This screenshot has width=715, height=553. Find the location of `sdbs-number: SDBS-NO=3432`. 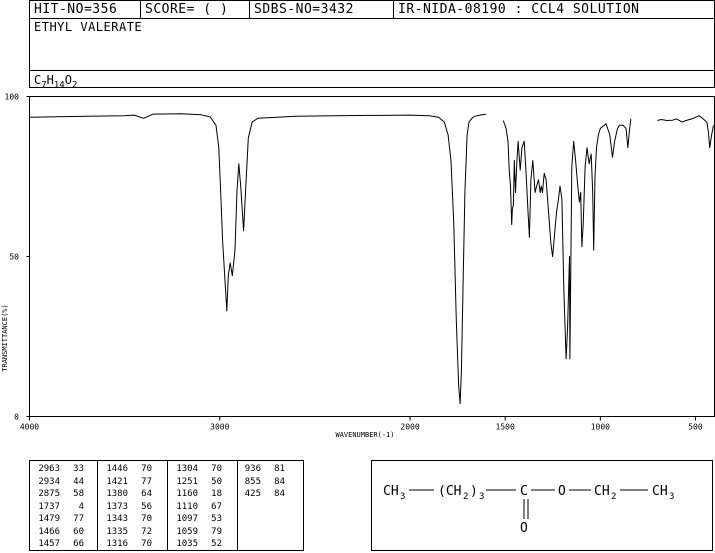

sdbs-number: SDBS-NO=3432 is located at coordinates (304, 9).